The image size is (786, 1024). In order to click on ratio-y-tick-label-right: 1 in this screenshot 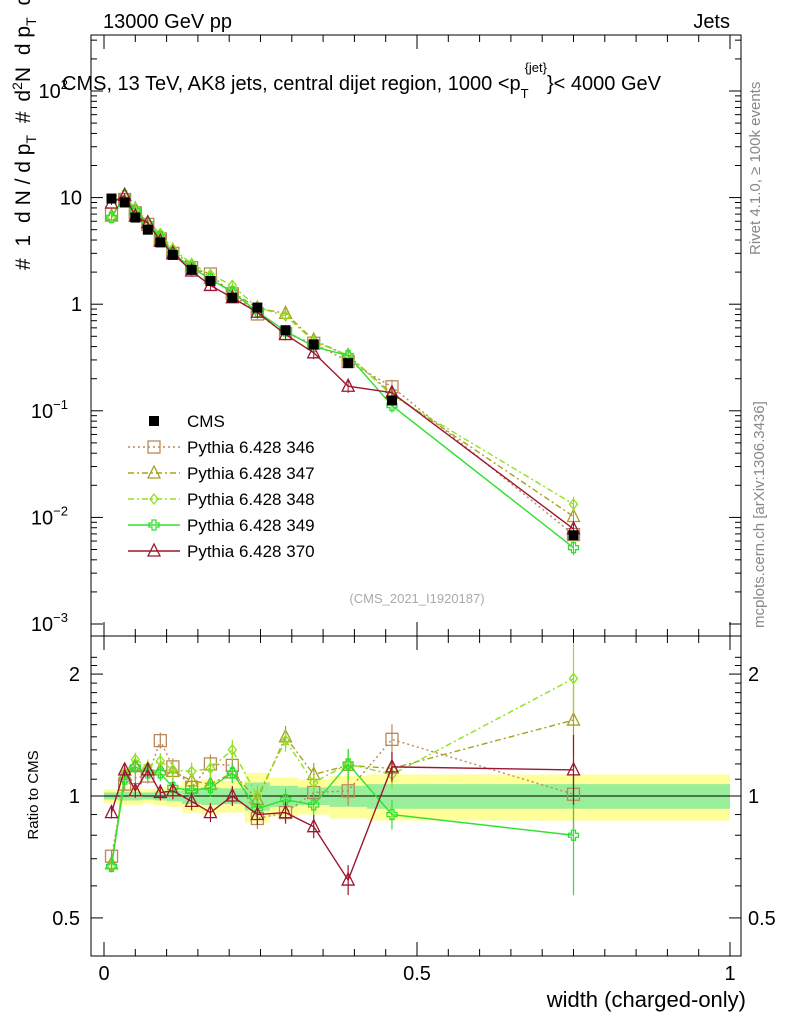, I will do `click(753, 797)`.